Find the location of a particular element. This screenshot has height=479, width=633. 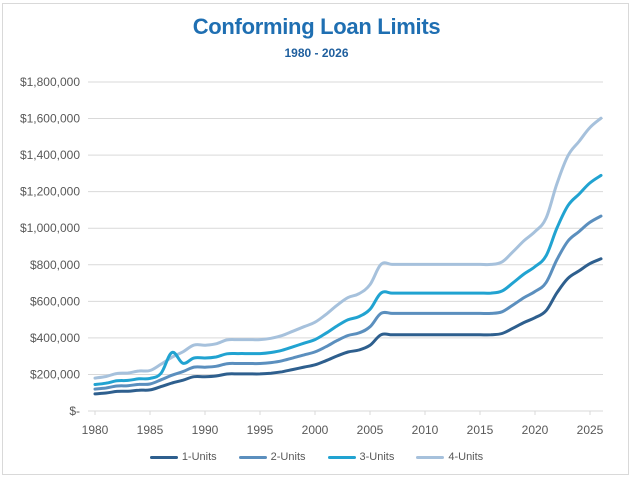

y-tick-label: $200,000 is located at coordinates (55, 374).